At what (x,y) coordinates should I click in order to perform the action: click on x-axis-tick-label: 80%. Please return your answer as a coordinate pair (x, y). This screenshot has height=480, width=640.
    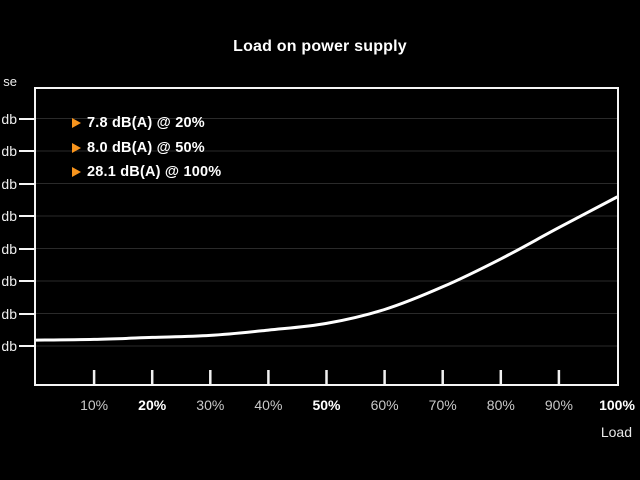
    Looking at the image, I should click on (500, 405).